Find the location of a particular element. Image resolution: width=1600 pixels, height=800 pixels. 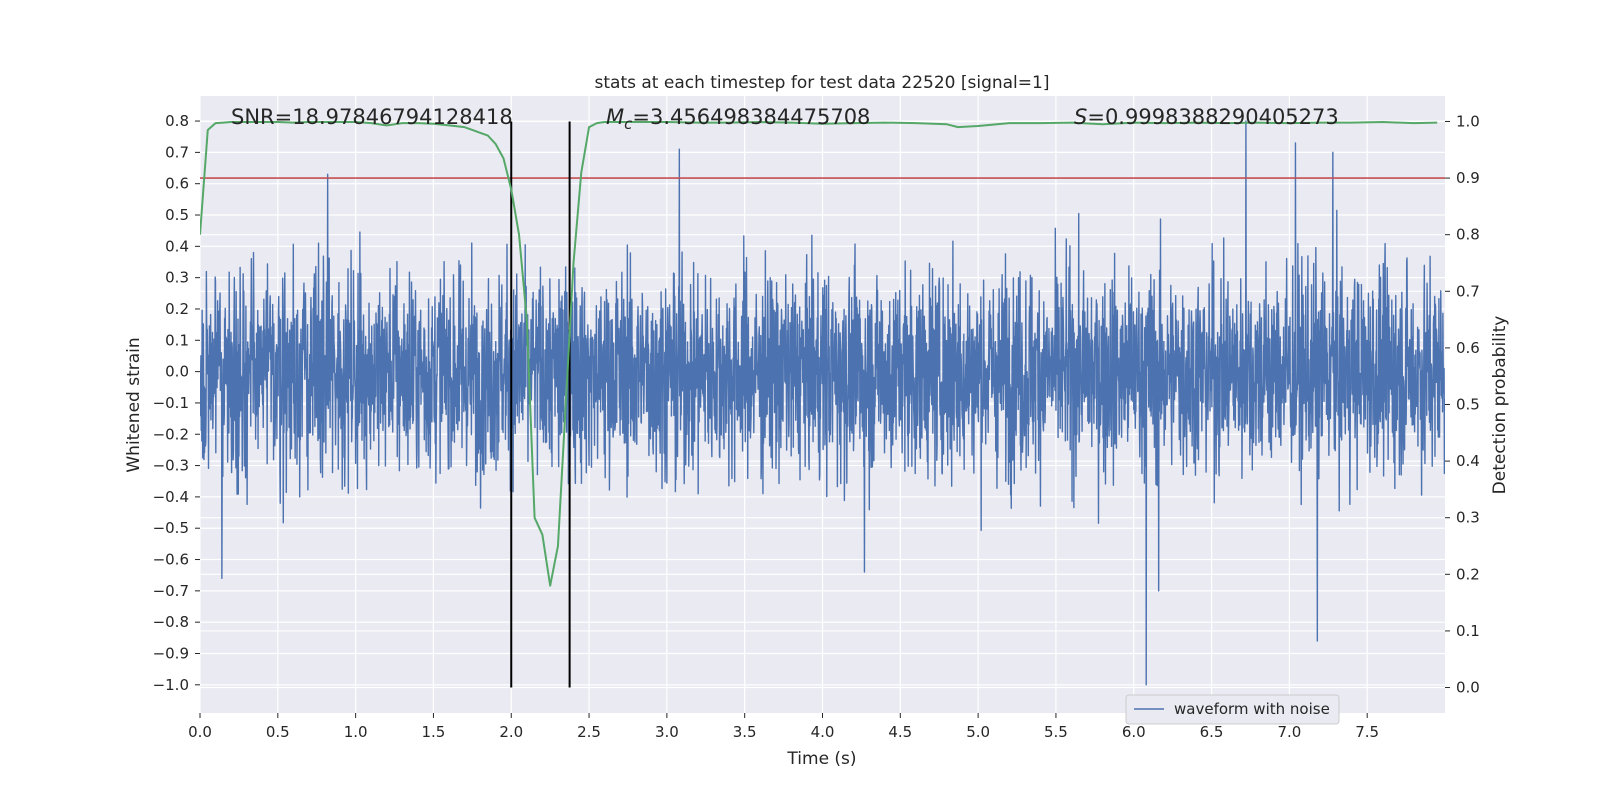

x-tick-label: 2.0 is located at coordinates (511, 732).